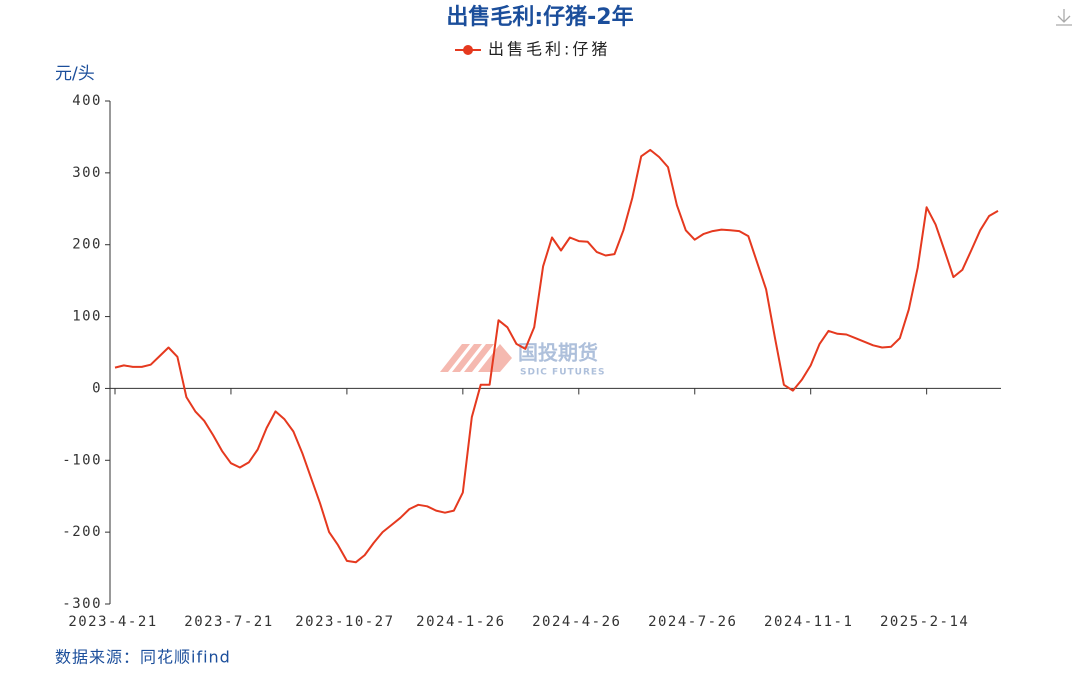  What do you see at coordinates (924, 622) in the screenshot?
I see `x-tick-label: 2025-2-14` at bounding box center [924, 622].